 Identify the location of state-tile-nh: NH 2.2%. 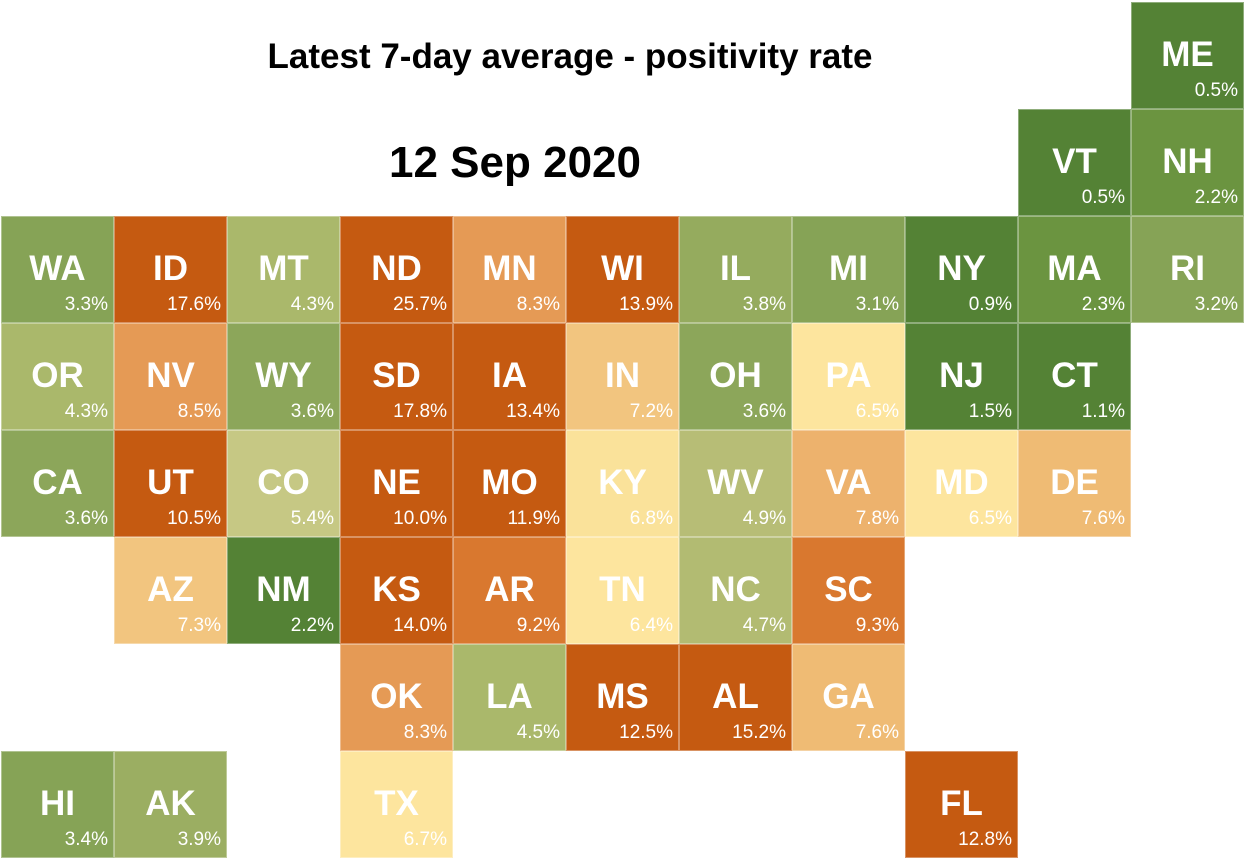
(1187, 162).